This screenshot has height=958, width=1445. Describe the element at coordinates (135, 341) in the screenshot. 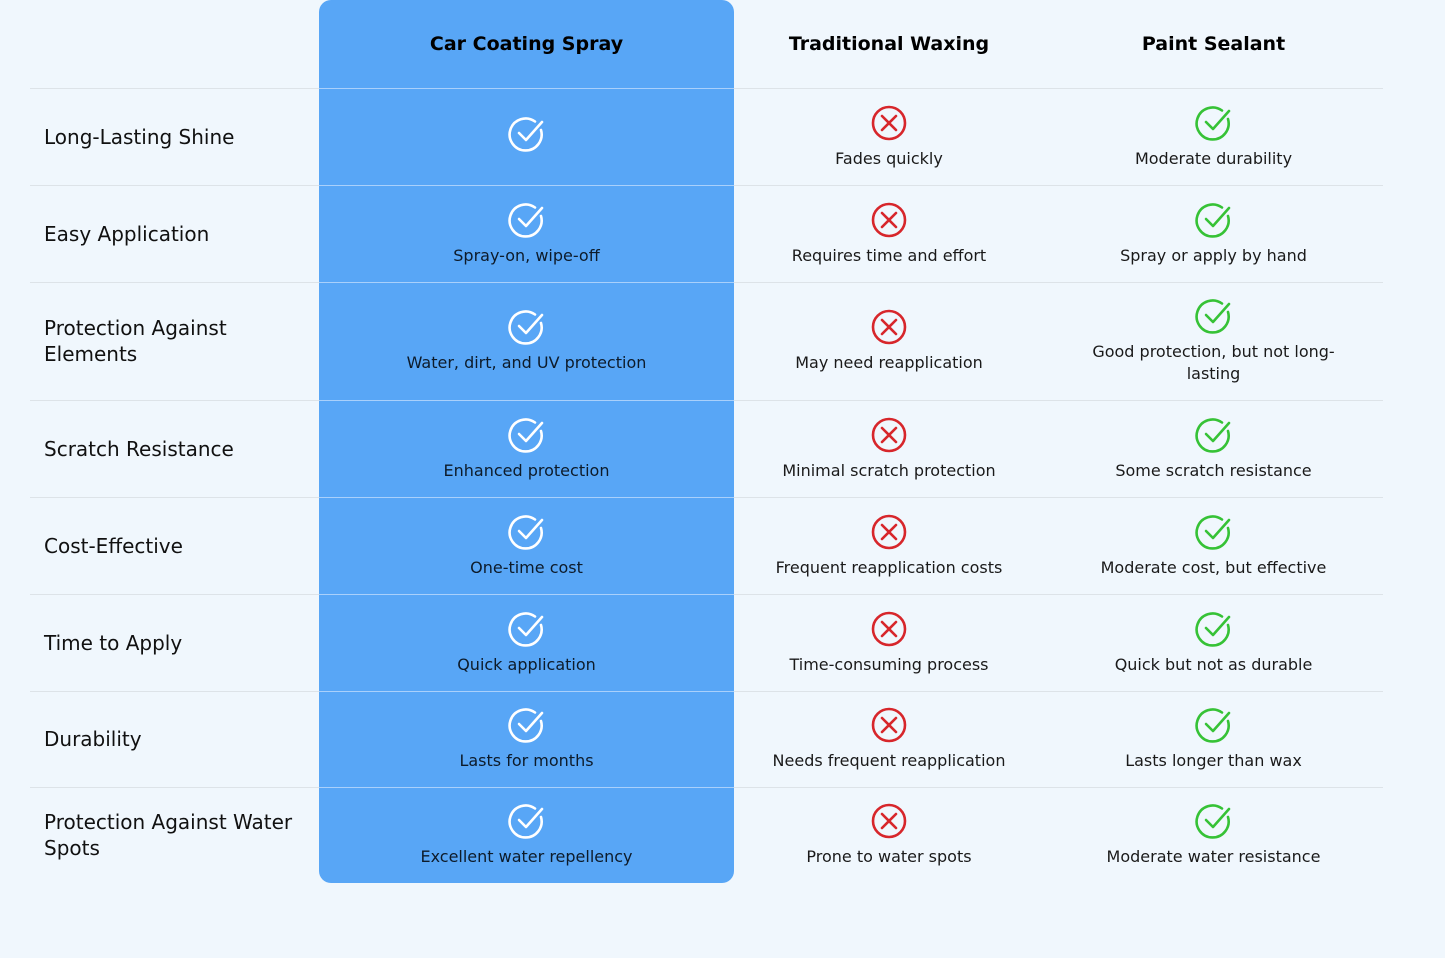

I see `feature-label: Protection Against Elements` at that location.